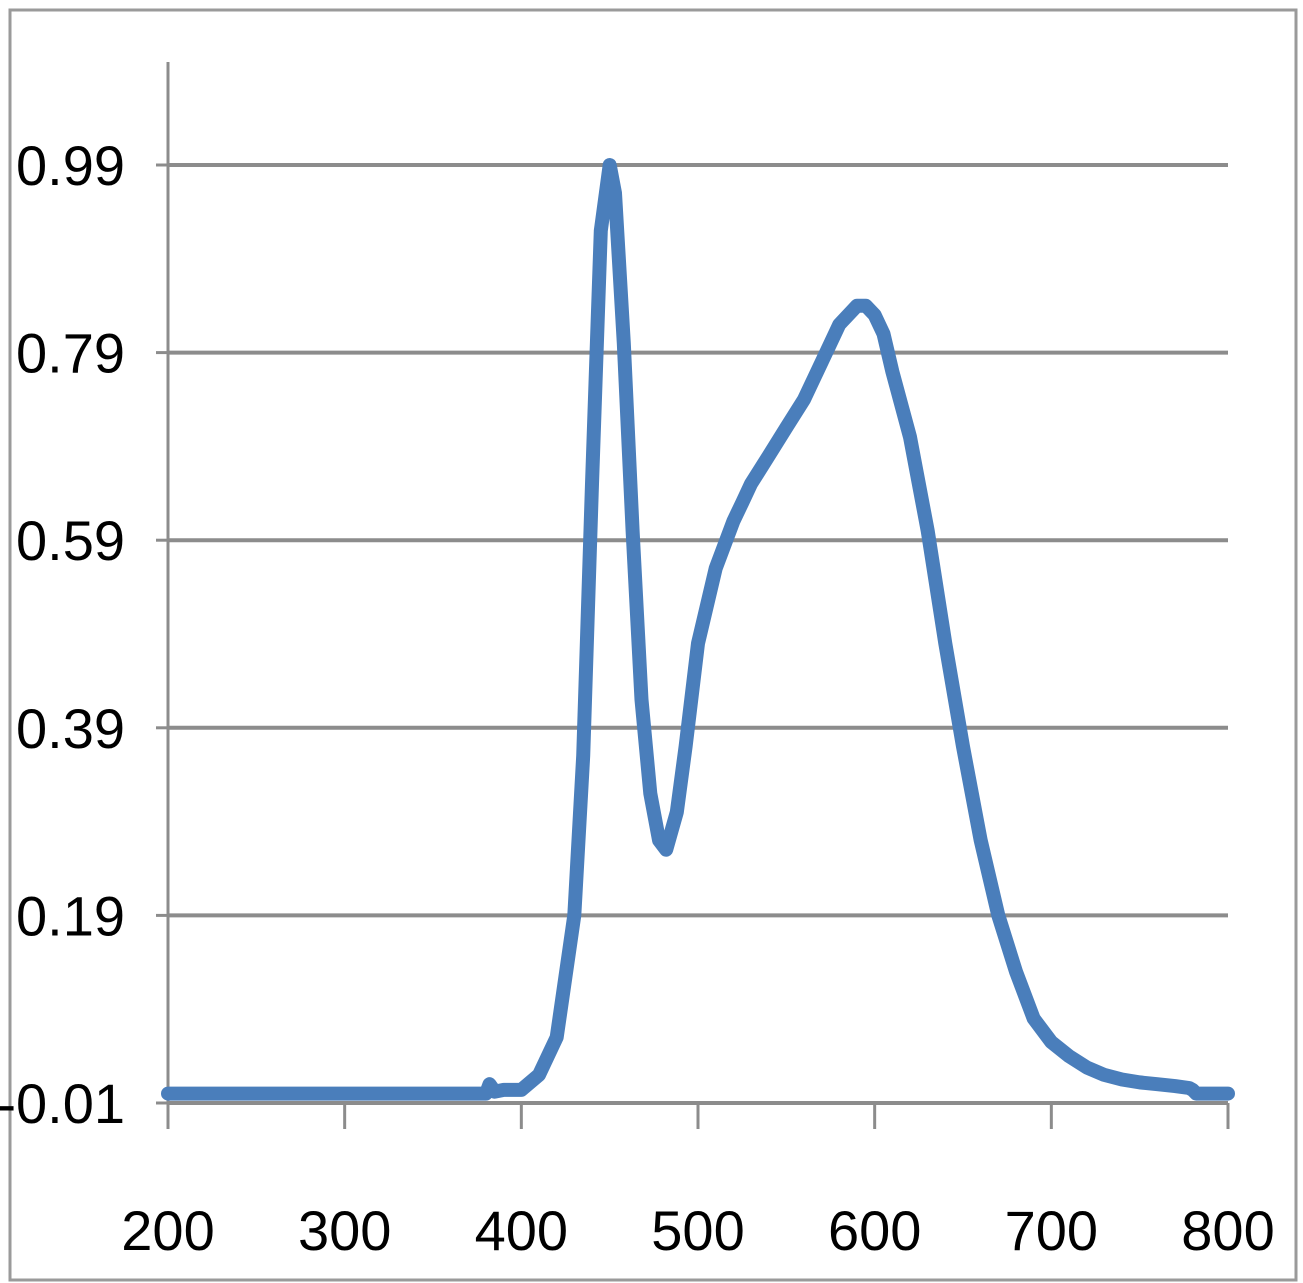 The image size is (1303, 1283). What do you see at coordinates (874, 1230) in the screenshot?
I see `x-tick-label-4: 600` at bounding box center [874, 1230].